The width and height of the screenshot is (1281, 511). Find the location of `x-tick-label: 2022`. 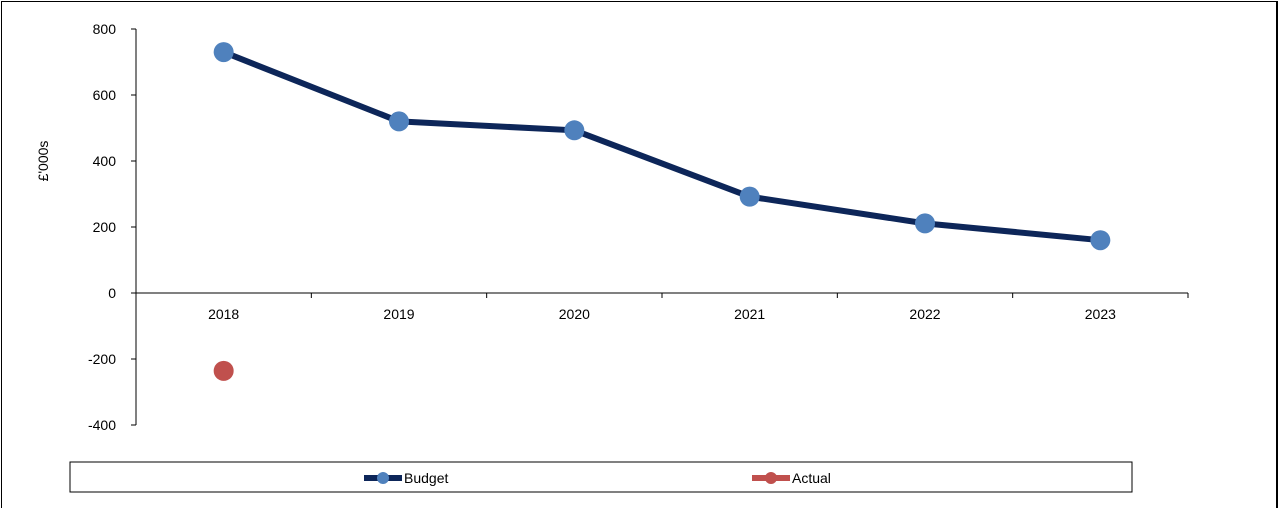

x-tick-label: 2022 is located at coordinates (924, 314).